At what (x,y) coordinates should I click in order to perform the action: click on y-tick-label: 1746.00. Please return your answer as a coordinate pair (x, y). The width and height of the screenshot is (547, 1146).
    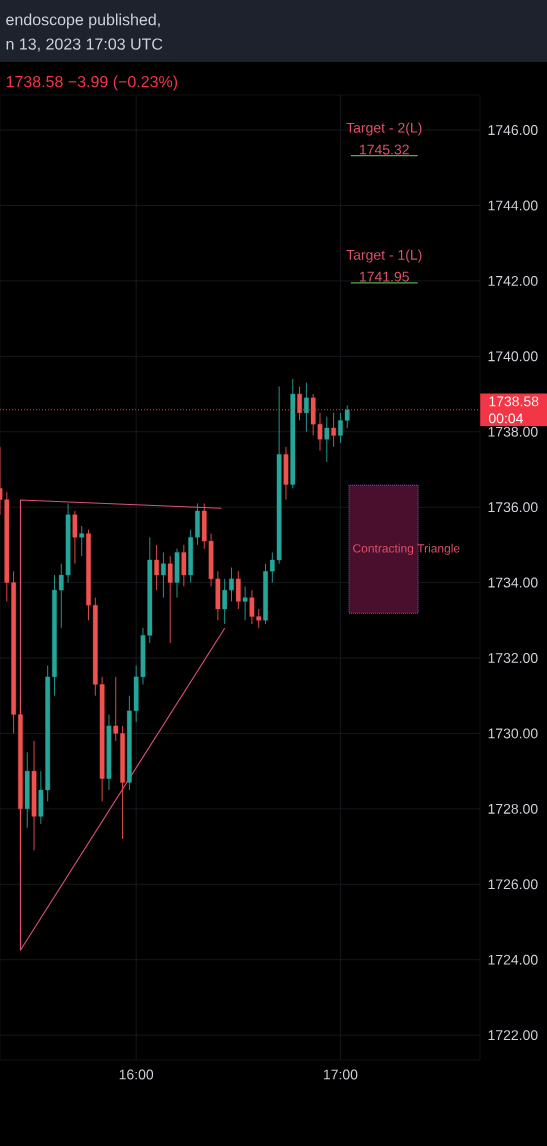
    Looking at the image, I should click on (513, 130).